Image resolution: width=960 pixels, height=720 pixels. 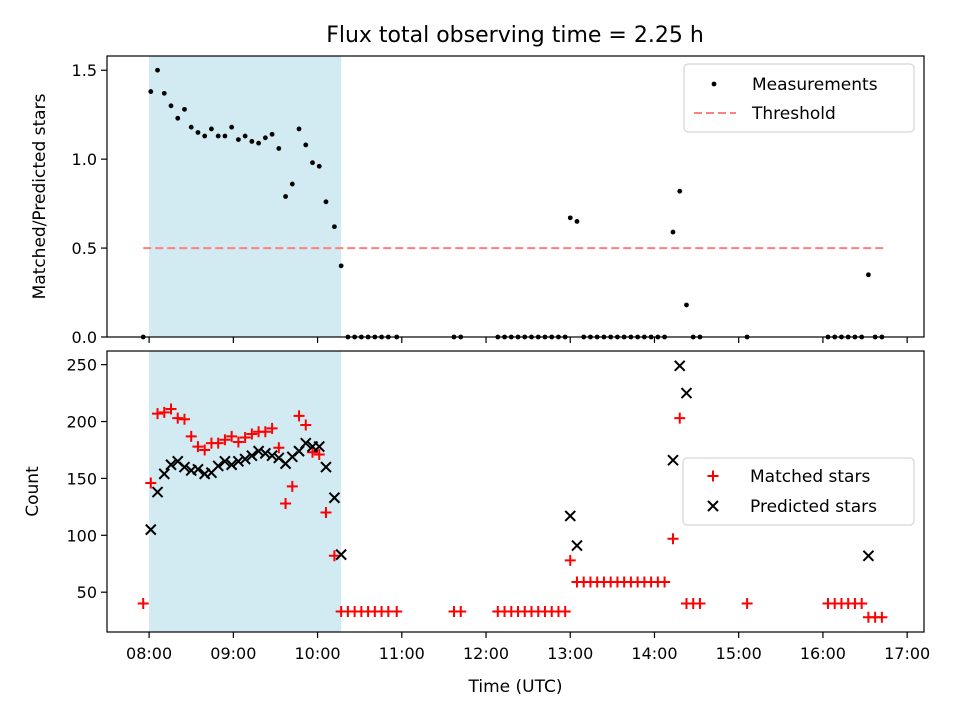 What do you see at coordinates (33, 491) in the screenshot?
I see `bottom-y-axis-label: Count` at bounding box center [33, 491].